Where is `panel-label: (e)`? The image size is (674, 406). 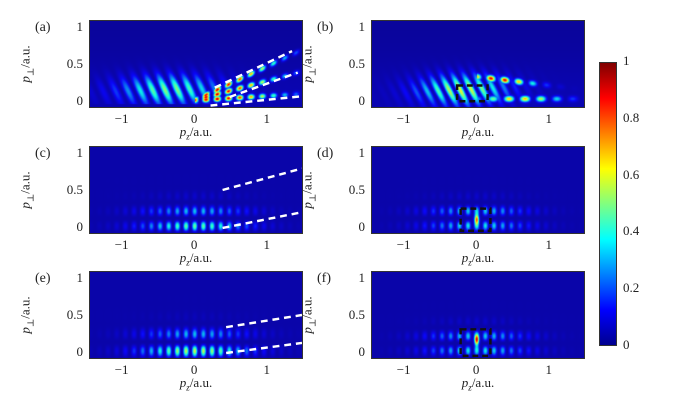
panel-label: (e) is located at coordinates (43, 278).